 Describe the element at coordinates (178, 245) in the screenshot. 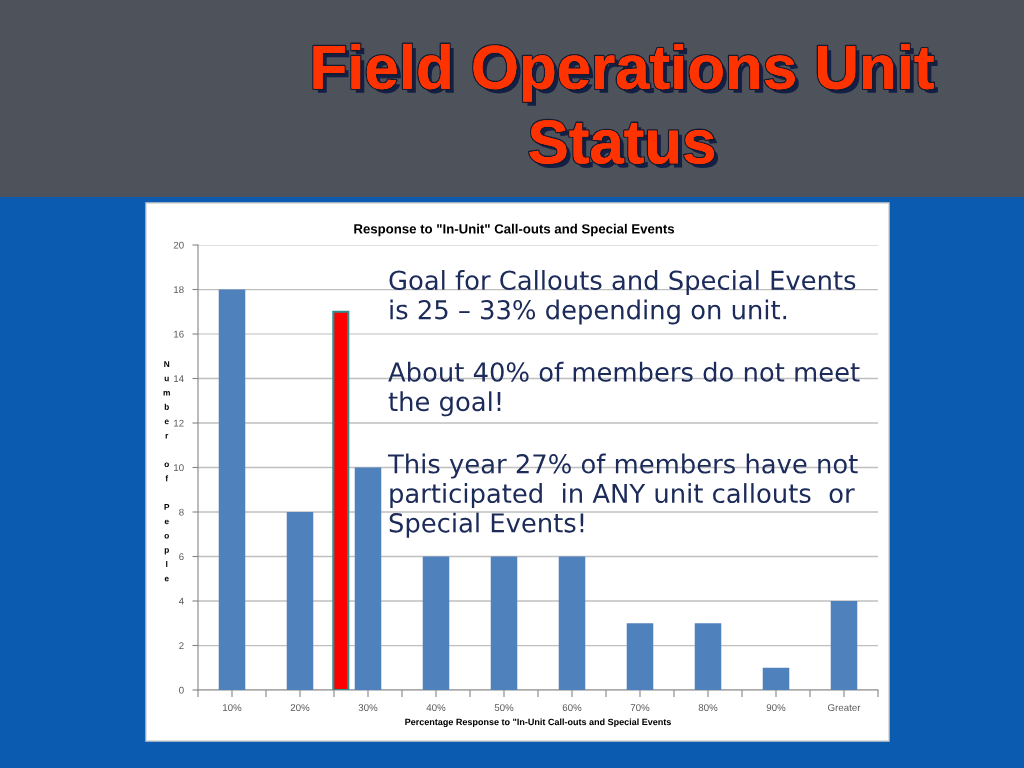

I see `y-tick-label: 20` at that location.